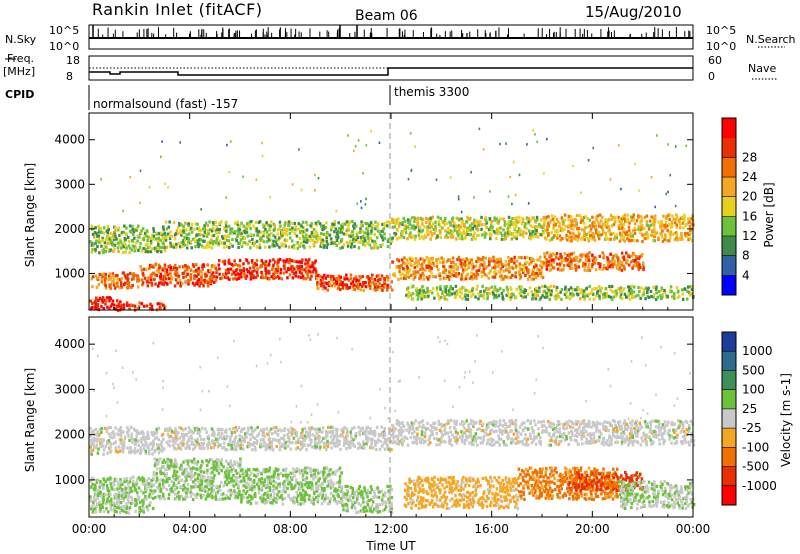 Image resolution: width=800 pixels, height=554 pixels. Describe the element at coordinates (391, 32) in the screenshot. I see `nsky-bars` at that location.